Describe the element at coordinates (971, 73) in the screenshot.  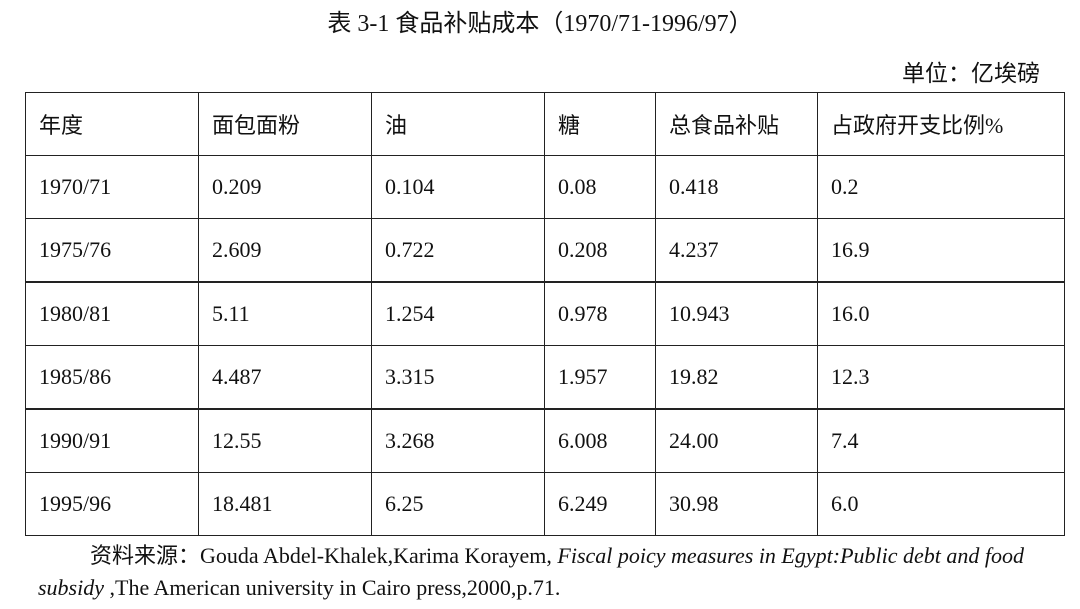
I see `unit-label: 单位：亿埃磅` at that location.